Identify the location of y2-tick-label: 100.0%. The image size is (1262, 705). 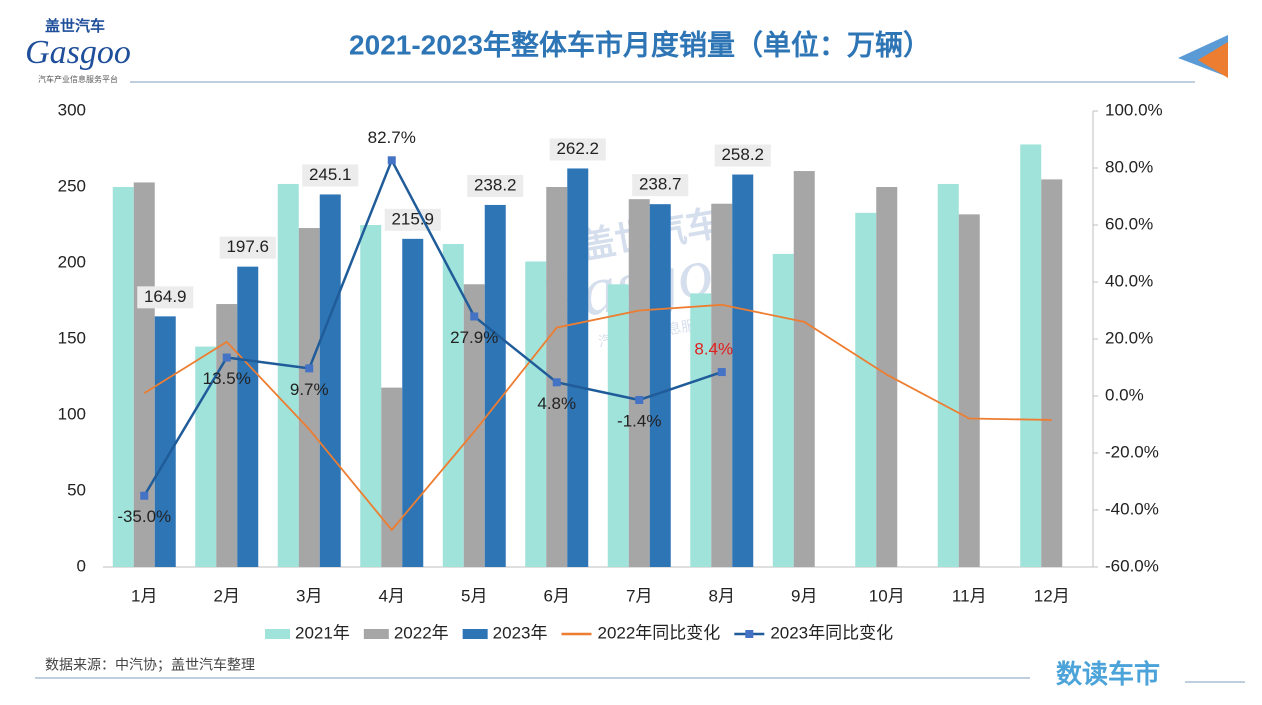
(1134, 109).